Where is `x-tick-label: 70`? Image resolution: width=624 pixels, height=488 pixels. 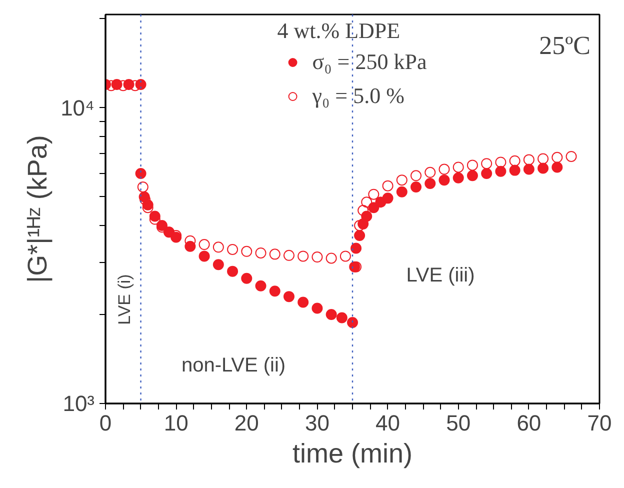
x-tick-label: 70 is located at coordinates (599, 423).